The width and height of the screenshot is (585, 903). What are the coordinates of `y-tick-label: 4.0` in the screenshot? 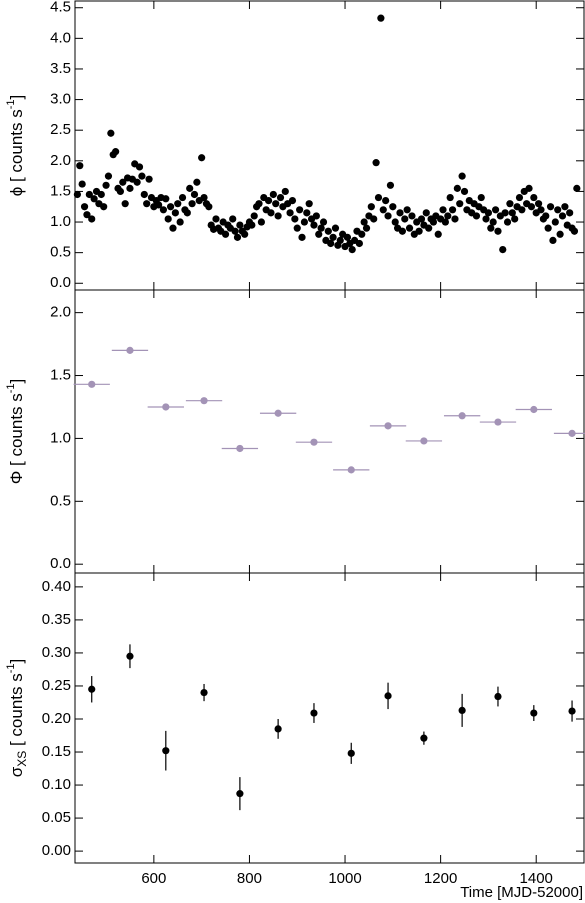 It's located at (60, 37).